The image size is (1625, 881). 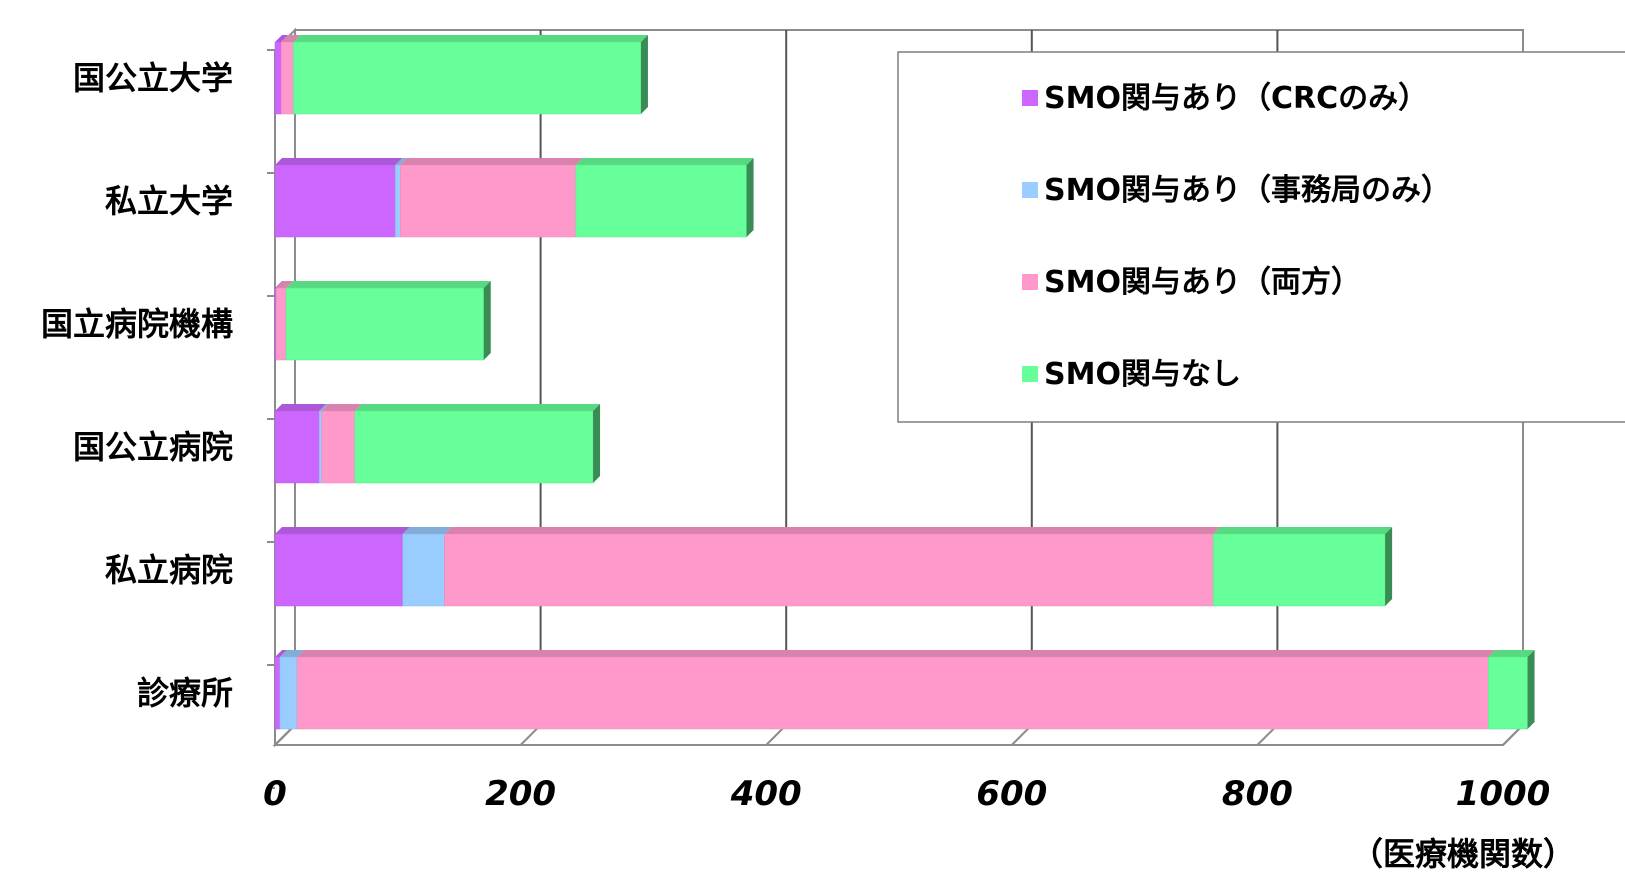 What do you see at coordinates (1257, 794) in the screenshot?
I see `x-tick-label: 800` at bounding box center [1257, 794].